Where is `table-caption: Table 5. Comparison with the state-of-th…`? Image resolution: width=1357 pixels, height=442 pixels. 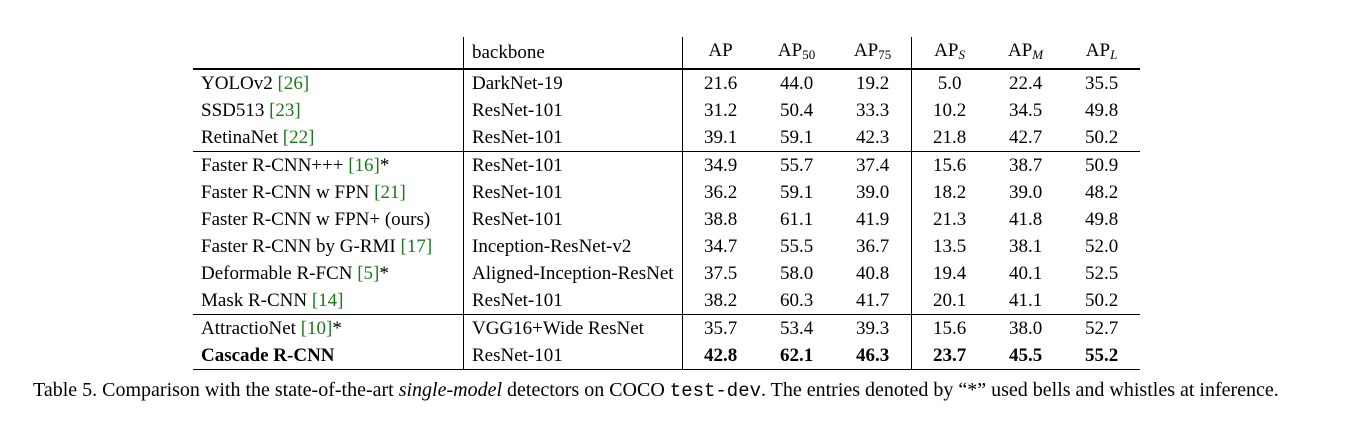
table-caption: Table 5. Comparison with the state-of-th… is located at coordinates (683, 391).